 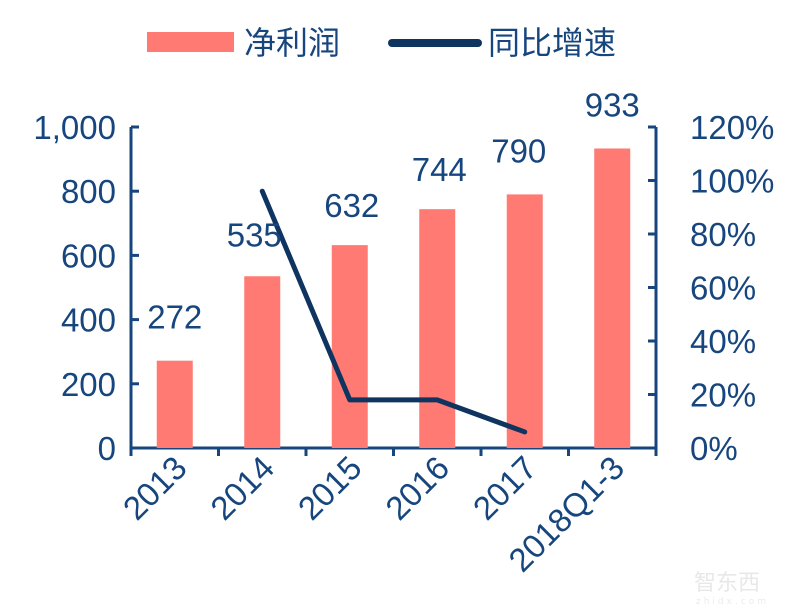 I want to click on growth-line, so click(x=393, y=311).